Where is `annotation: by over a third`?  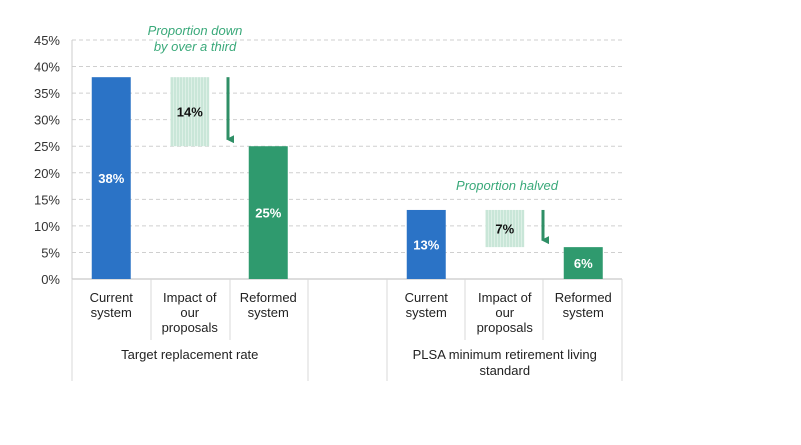
annotation: by over a third is located at coordinates (195, 46).